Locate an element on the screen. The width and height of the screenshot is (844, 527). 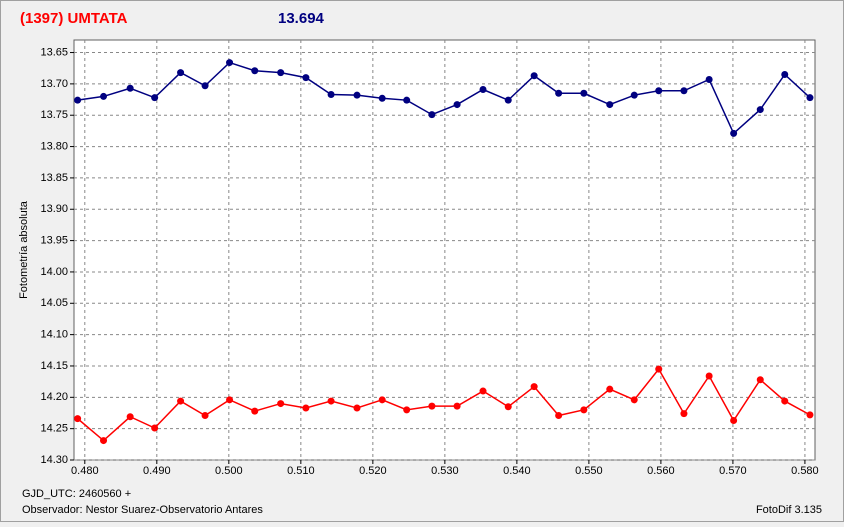
y-tick-label: 14.15 is located at coordinates (54, 366).